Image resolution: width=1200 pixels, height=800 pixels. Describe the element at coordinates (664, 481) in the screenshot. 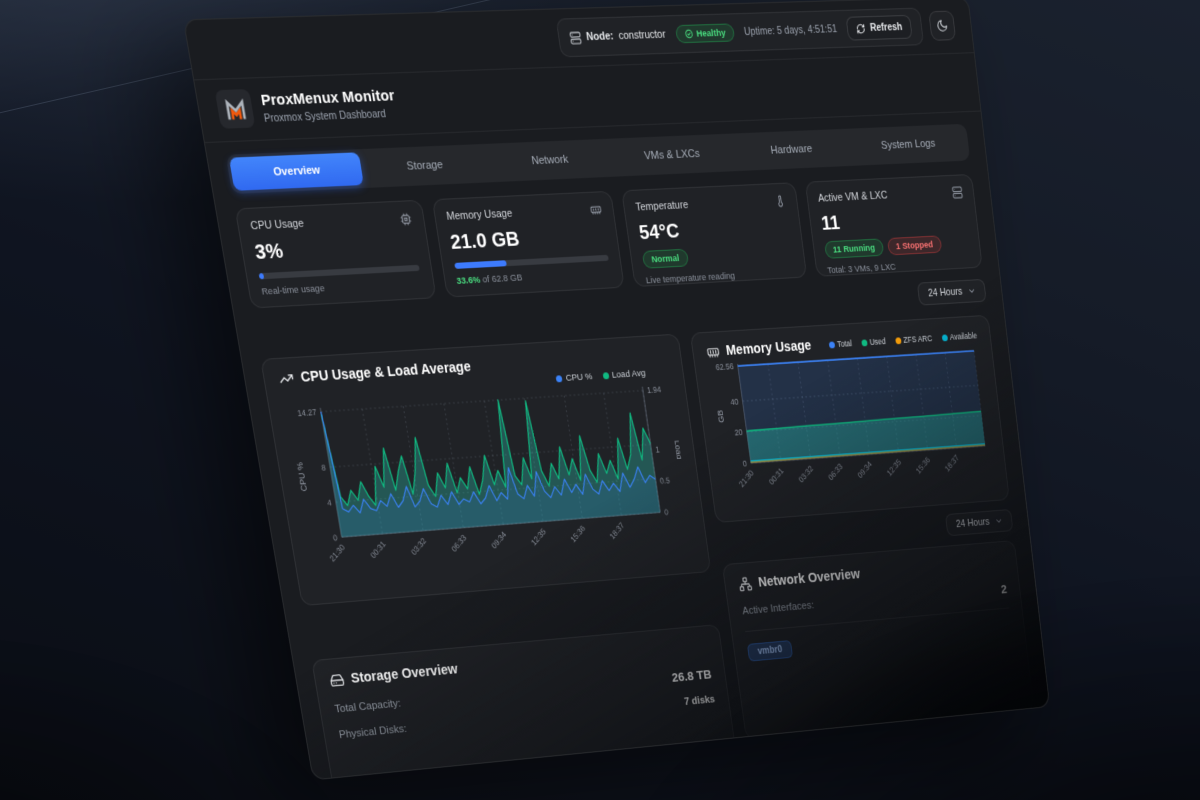

I see `svg-text: 0.5` at that location.